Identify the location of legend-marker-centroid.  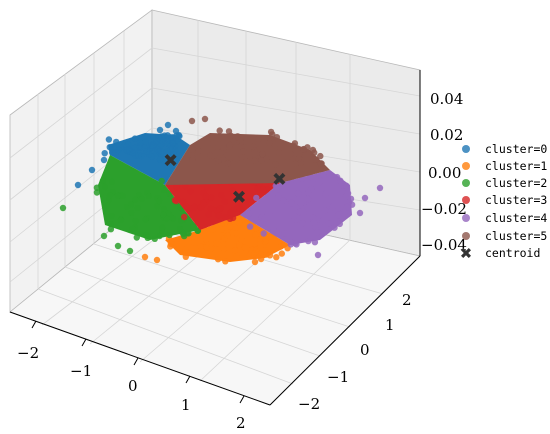
(466, 253).